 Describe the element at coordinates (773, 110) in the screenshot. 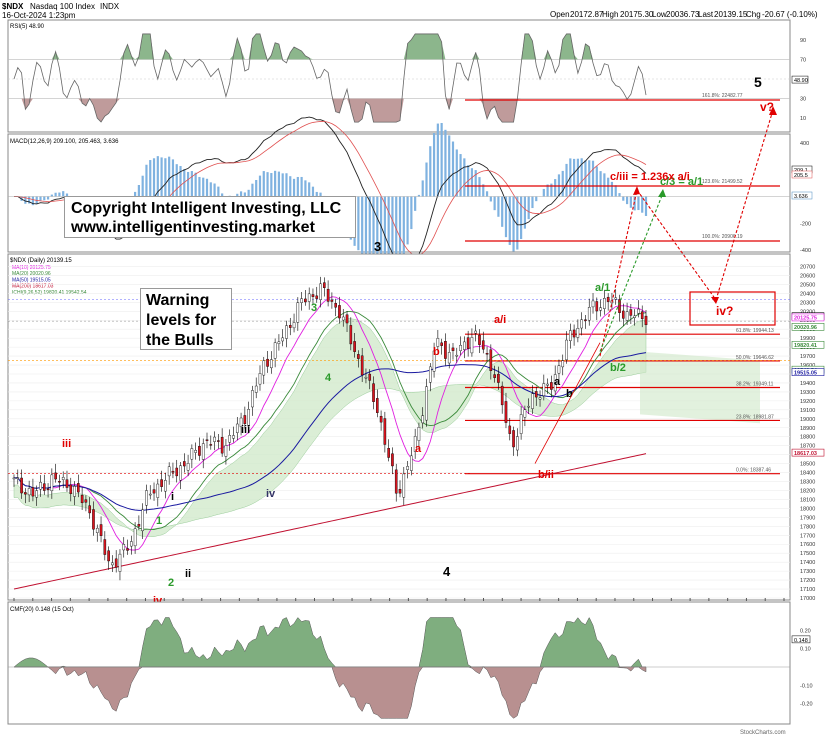

I see `arrowhead` at that location.